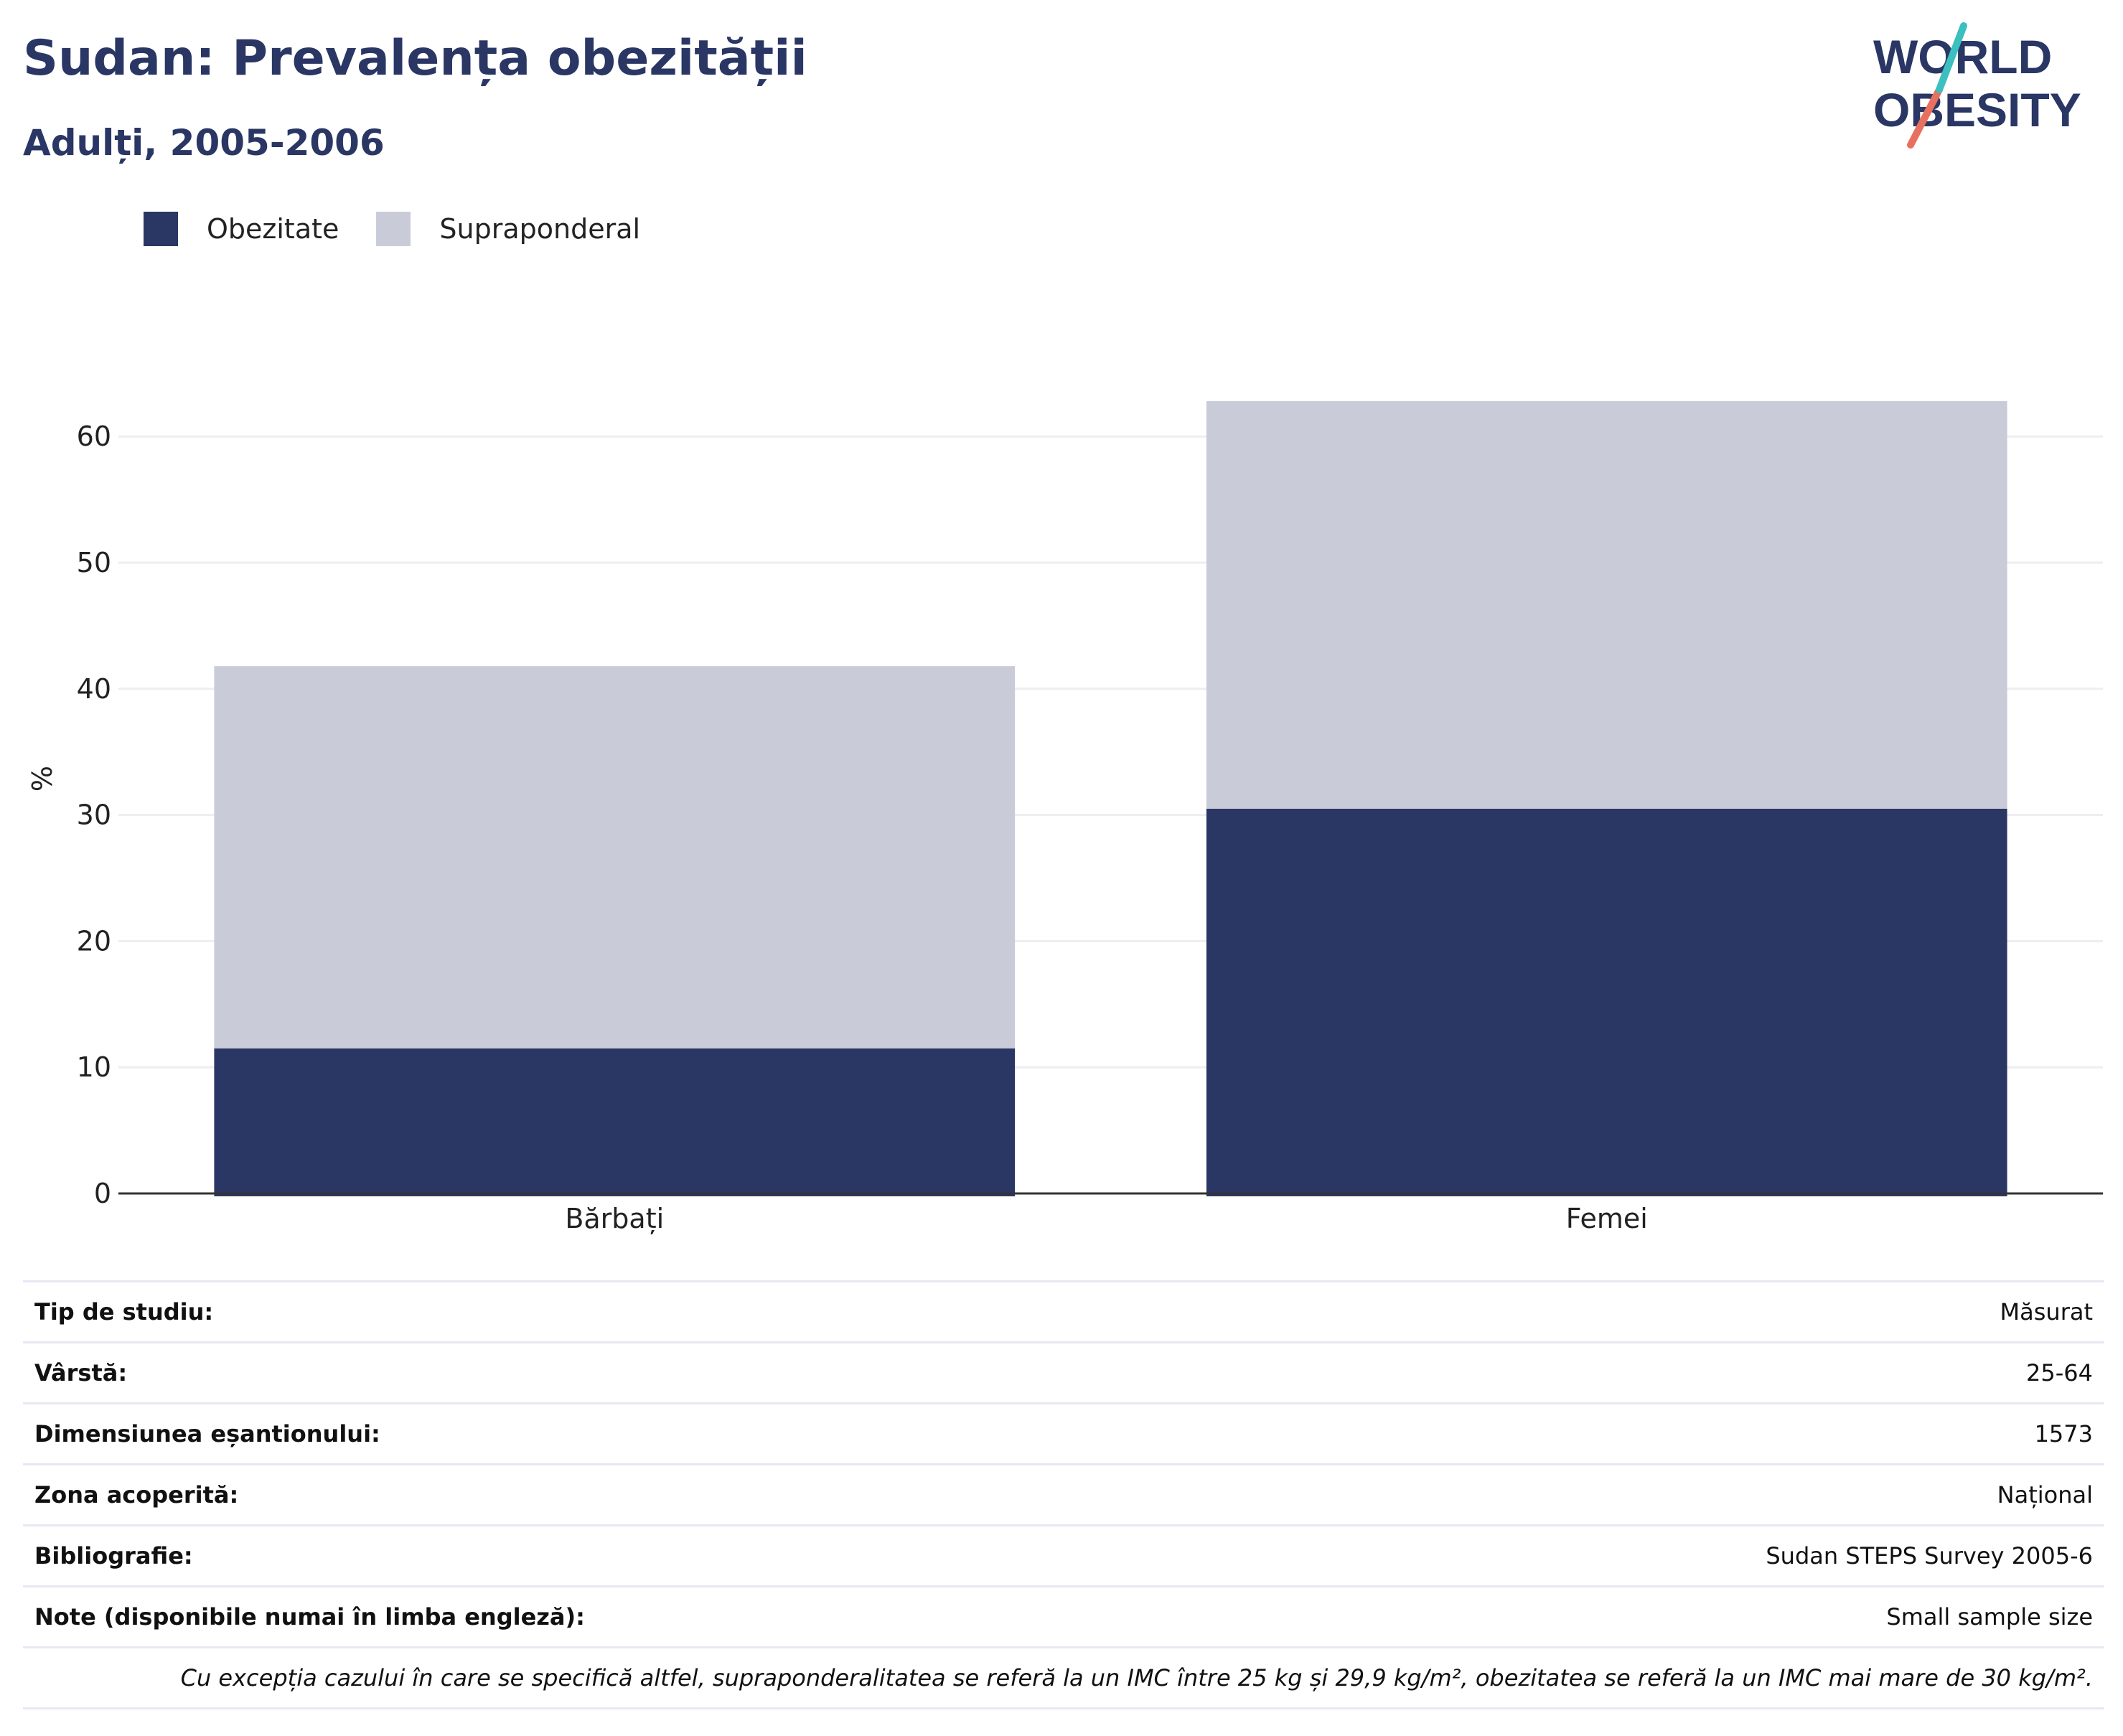  Describe the element at coordinates (1925, 117) in the screenshot. I see `logo-slash-coral` at that location.